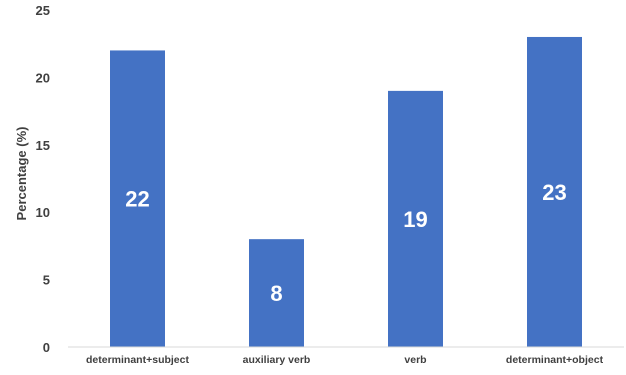 The height and width of the screenshot is (375, 626). I want to click on bar-data-label: 8, so click(276, 293).